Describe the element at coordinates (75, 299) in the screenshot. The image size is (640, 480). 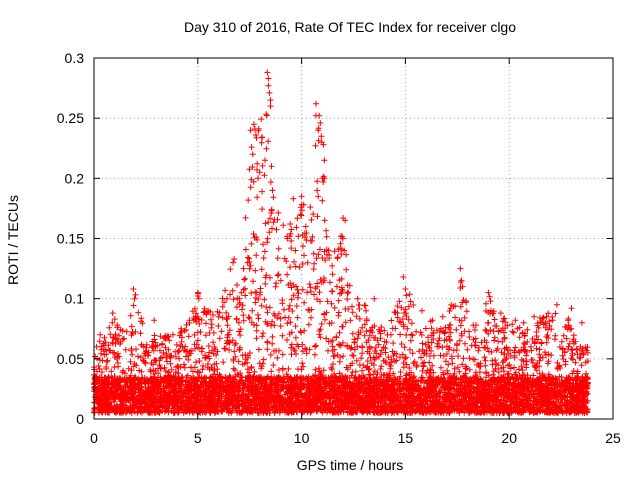
I see `y-tick-label: 0.1` at that location.